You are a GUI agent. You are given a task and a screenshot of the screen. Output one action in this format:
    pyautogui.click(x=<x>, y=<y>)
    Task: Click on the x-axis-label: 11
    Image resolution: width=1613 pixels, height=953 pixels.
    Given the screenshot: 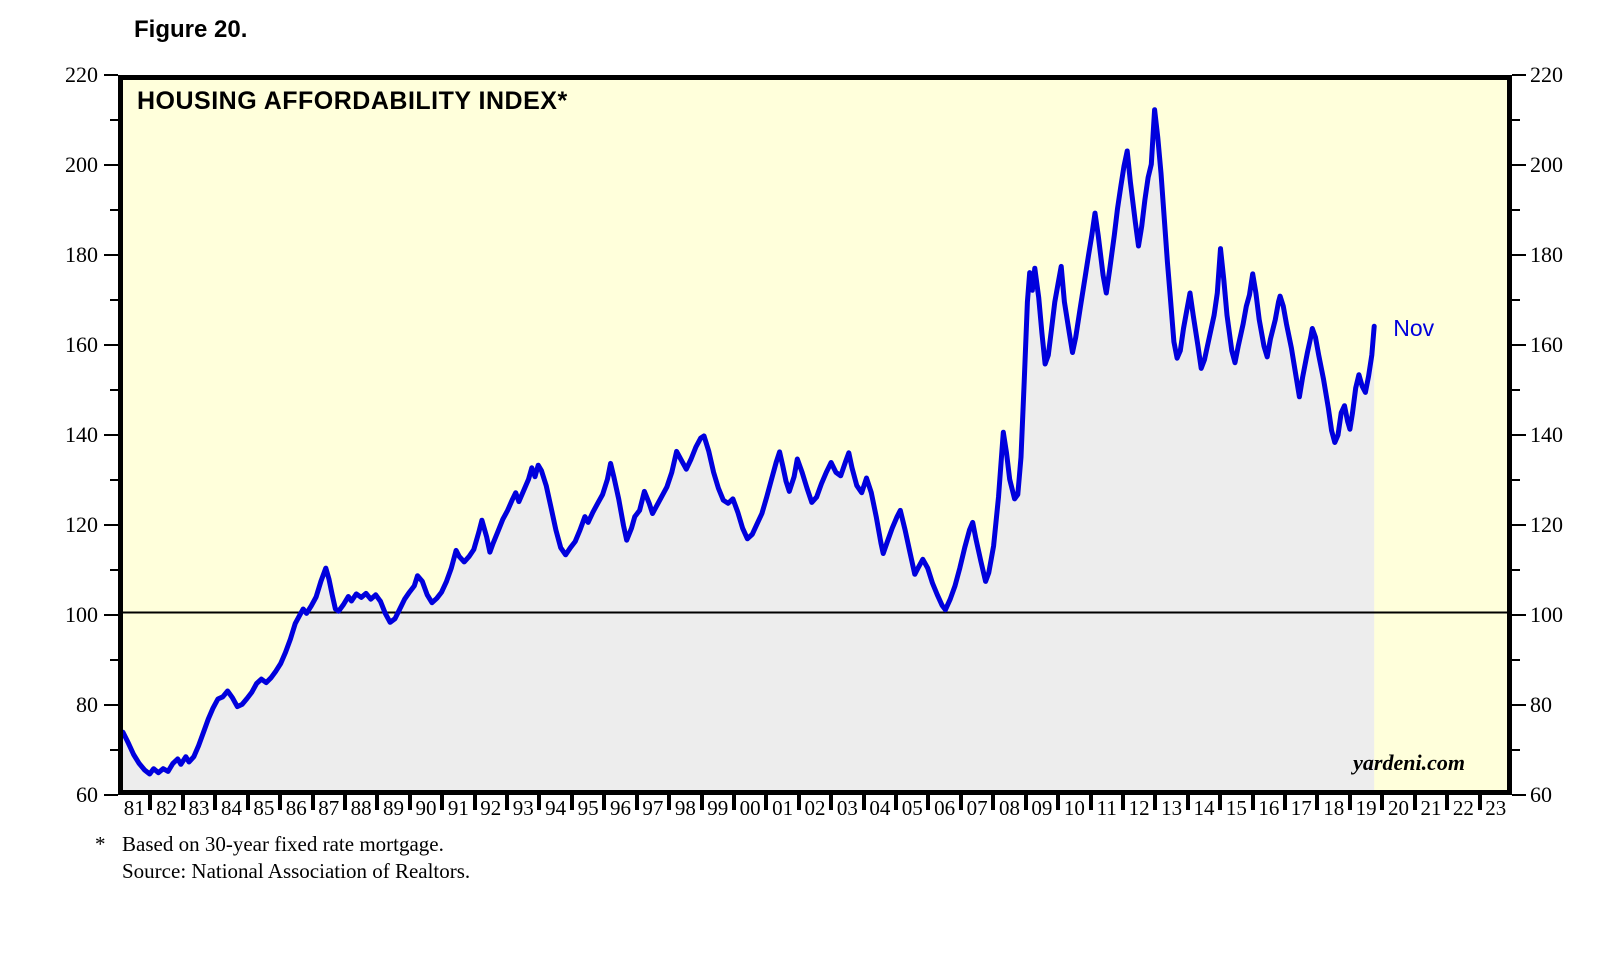 What is the action you would take?
    pyautogui.click(x=1106, y=808)
    